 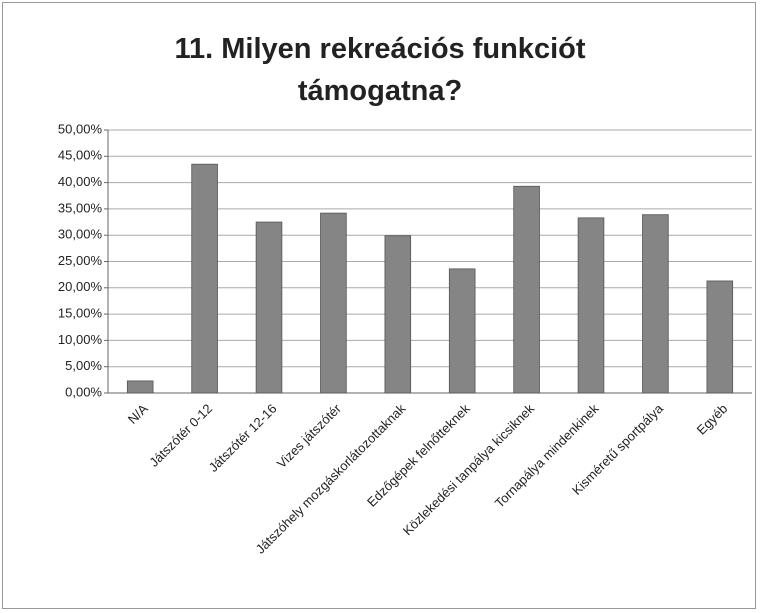 What do you see at coordinates (180, 435) in the screenshot?
I see `x-tick-label: Játszótér 0-12` at bounding box center [180, 435].